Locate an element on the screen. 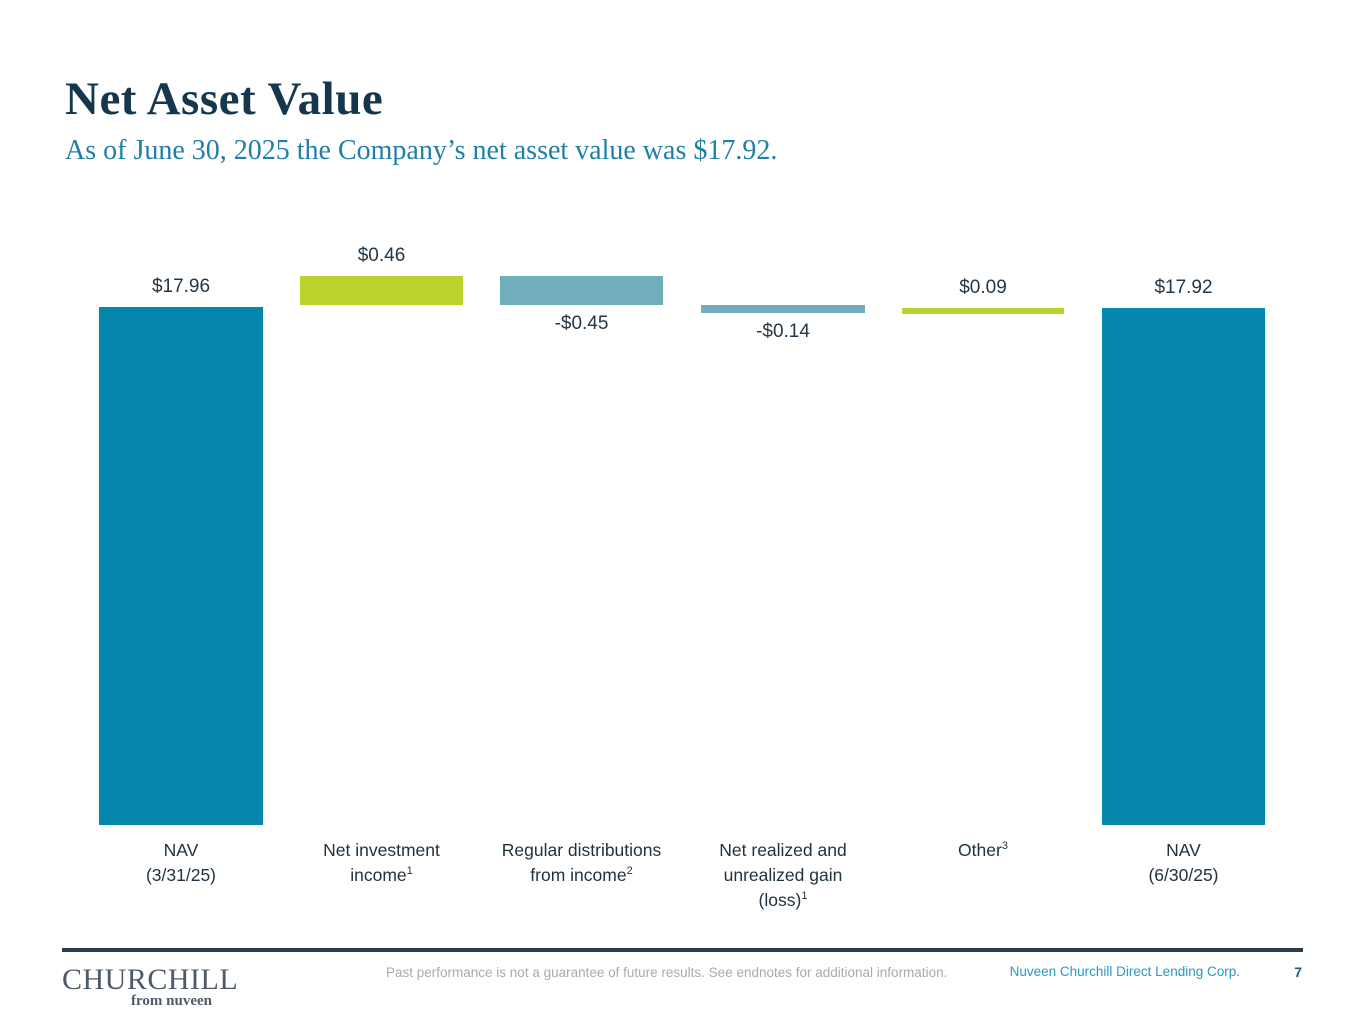 This screenshot has height=1024, width=1365. waterfall-bar-other is located at coordinates (983, 311).